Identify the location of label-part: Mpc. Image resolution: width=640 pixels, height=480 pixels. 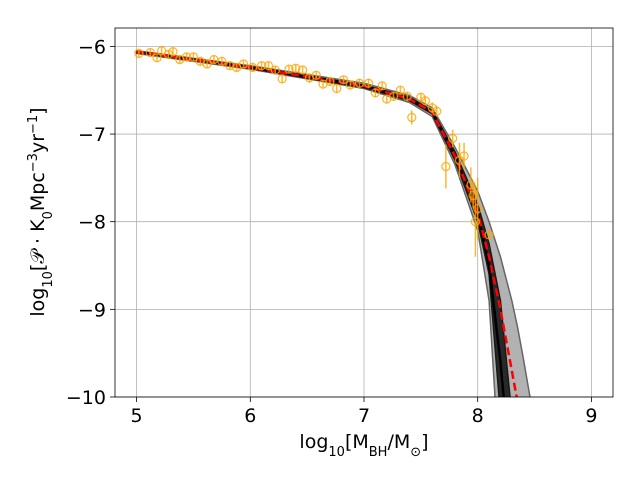
(38, 191).